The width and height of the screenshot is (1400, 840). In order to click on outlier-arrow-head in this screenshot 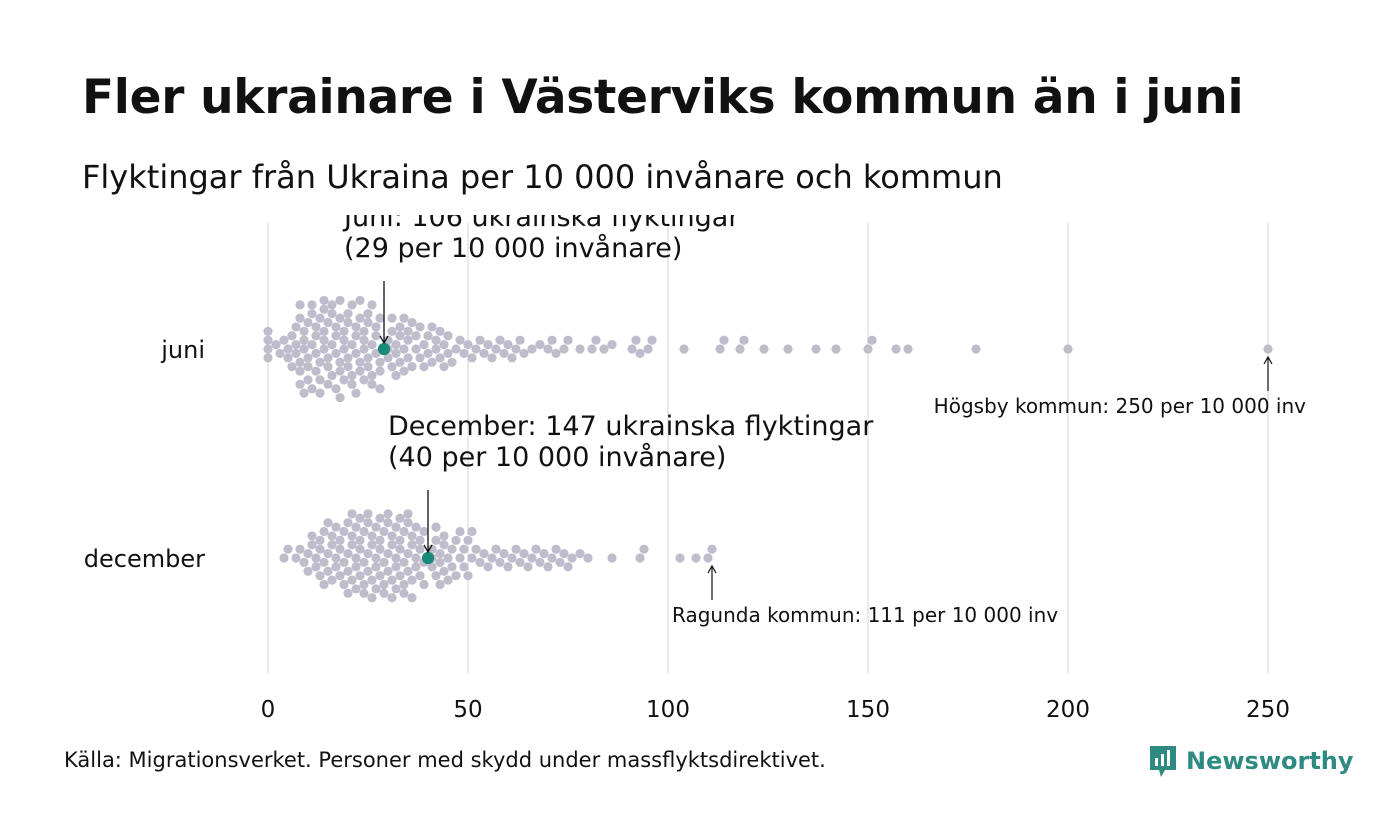, I will do `click(712, 569)`.